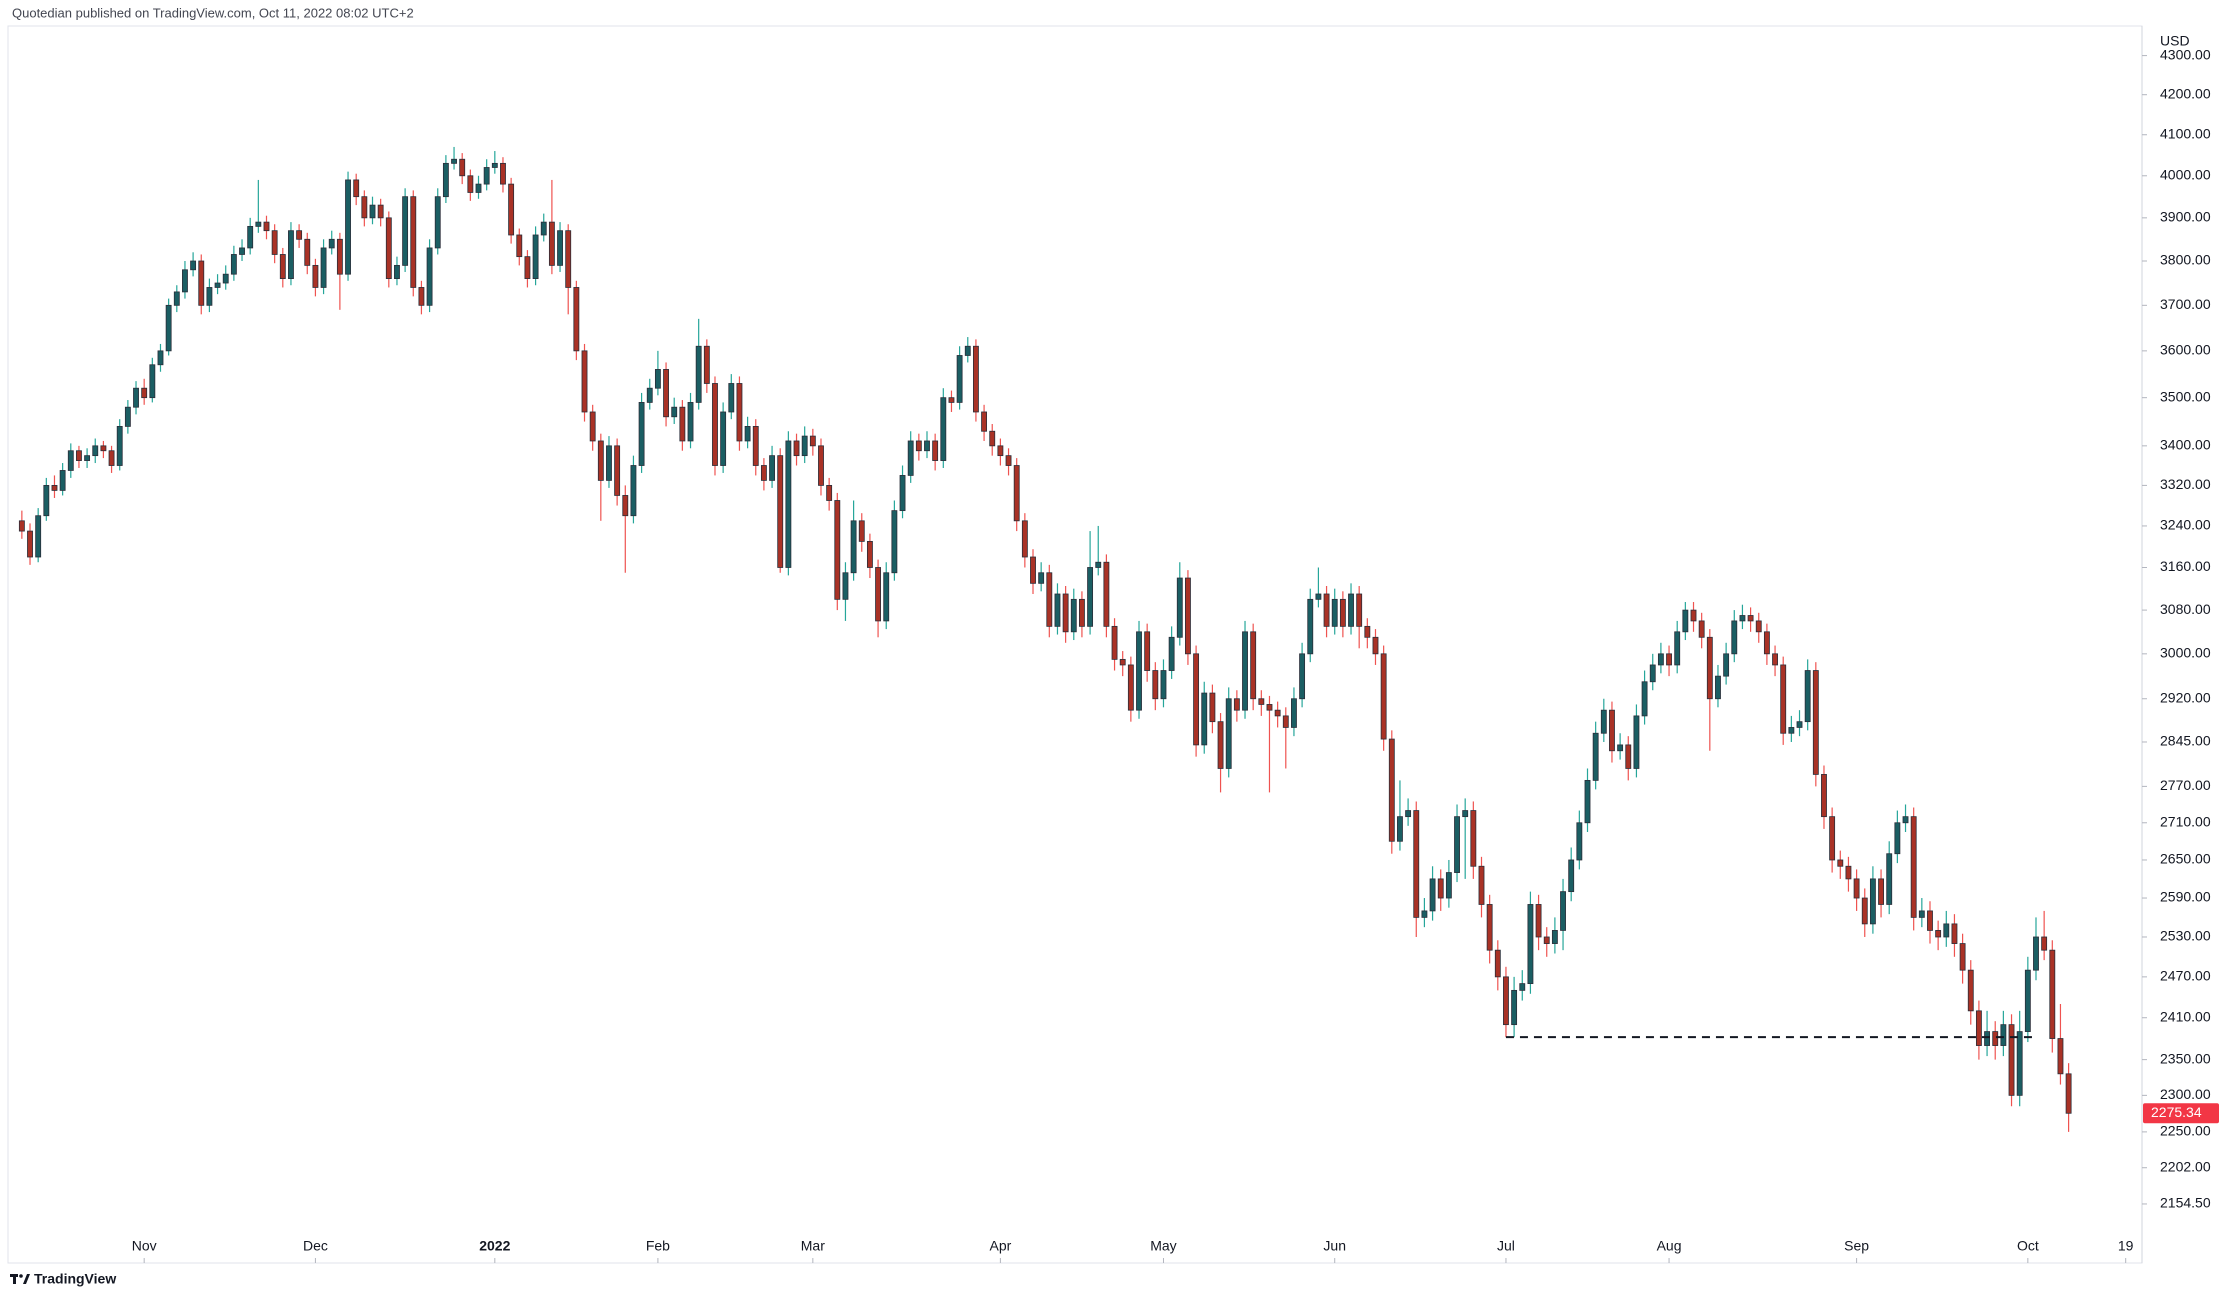 The width and height of the screenshot is (2230, 1299). I want to click on x-tick-label: Apr, so click(1000, 1246).